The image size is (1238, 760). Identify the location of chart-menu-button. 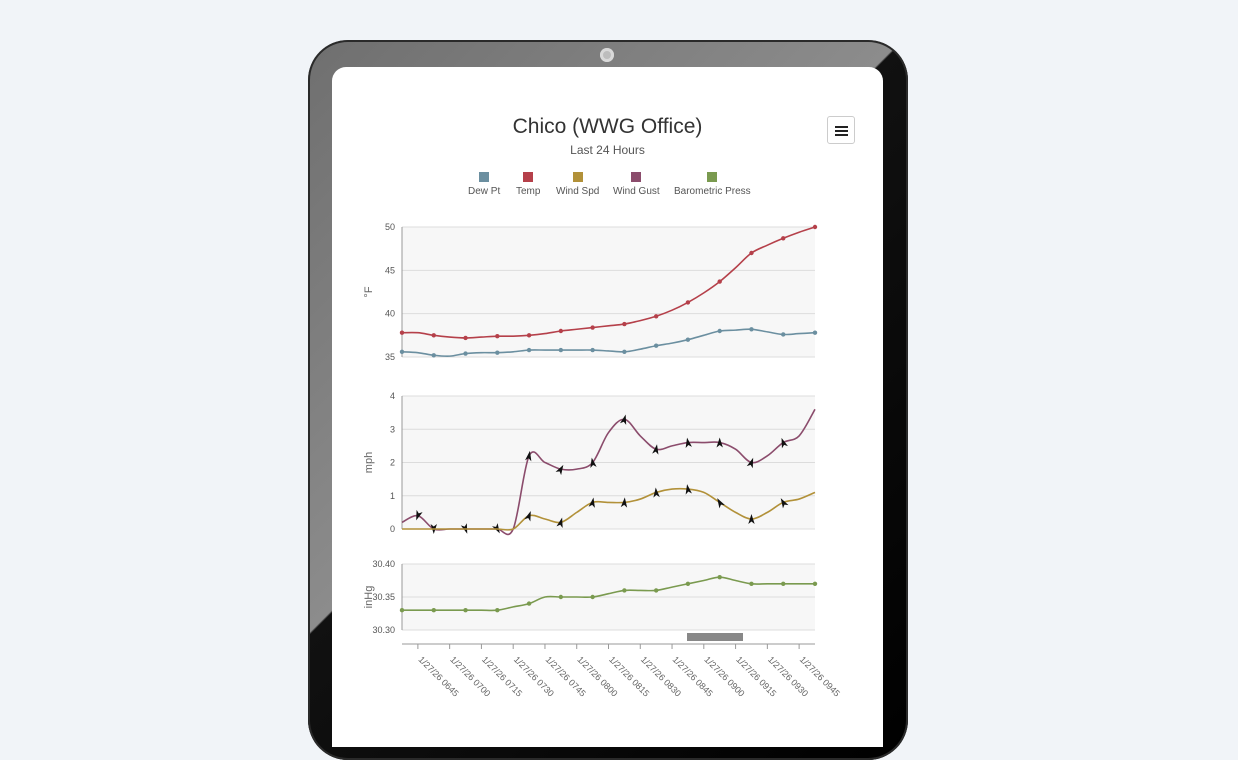
(841, 130).